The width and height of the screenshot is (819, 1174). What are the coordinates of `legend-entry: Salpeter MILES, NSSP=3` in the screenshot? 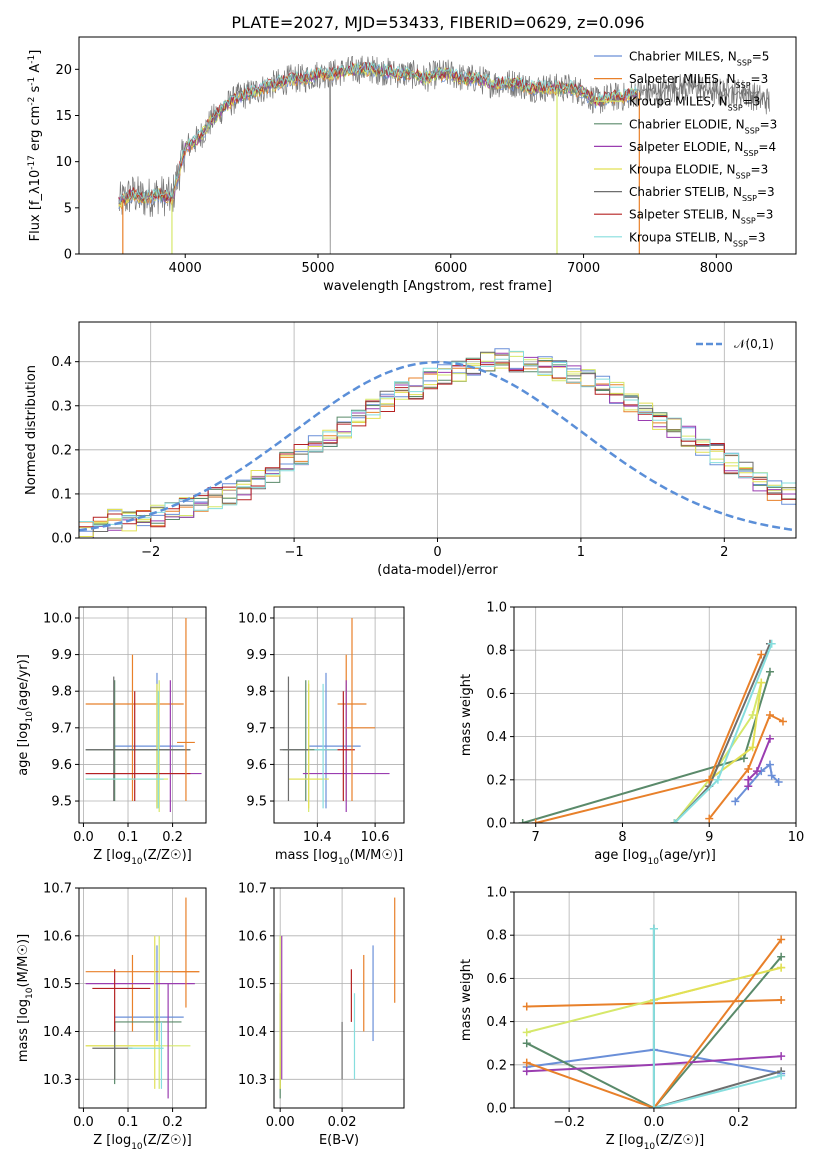 It's located at (698, 81).